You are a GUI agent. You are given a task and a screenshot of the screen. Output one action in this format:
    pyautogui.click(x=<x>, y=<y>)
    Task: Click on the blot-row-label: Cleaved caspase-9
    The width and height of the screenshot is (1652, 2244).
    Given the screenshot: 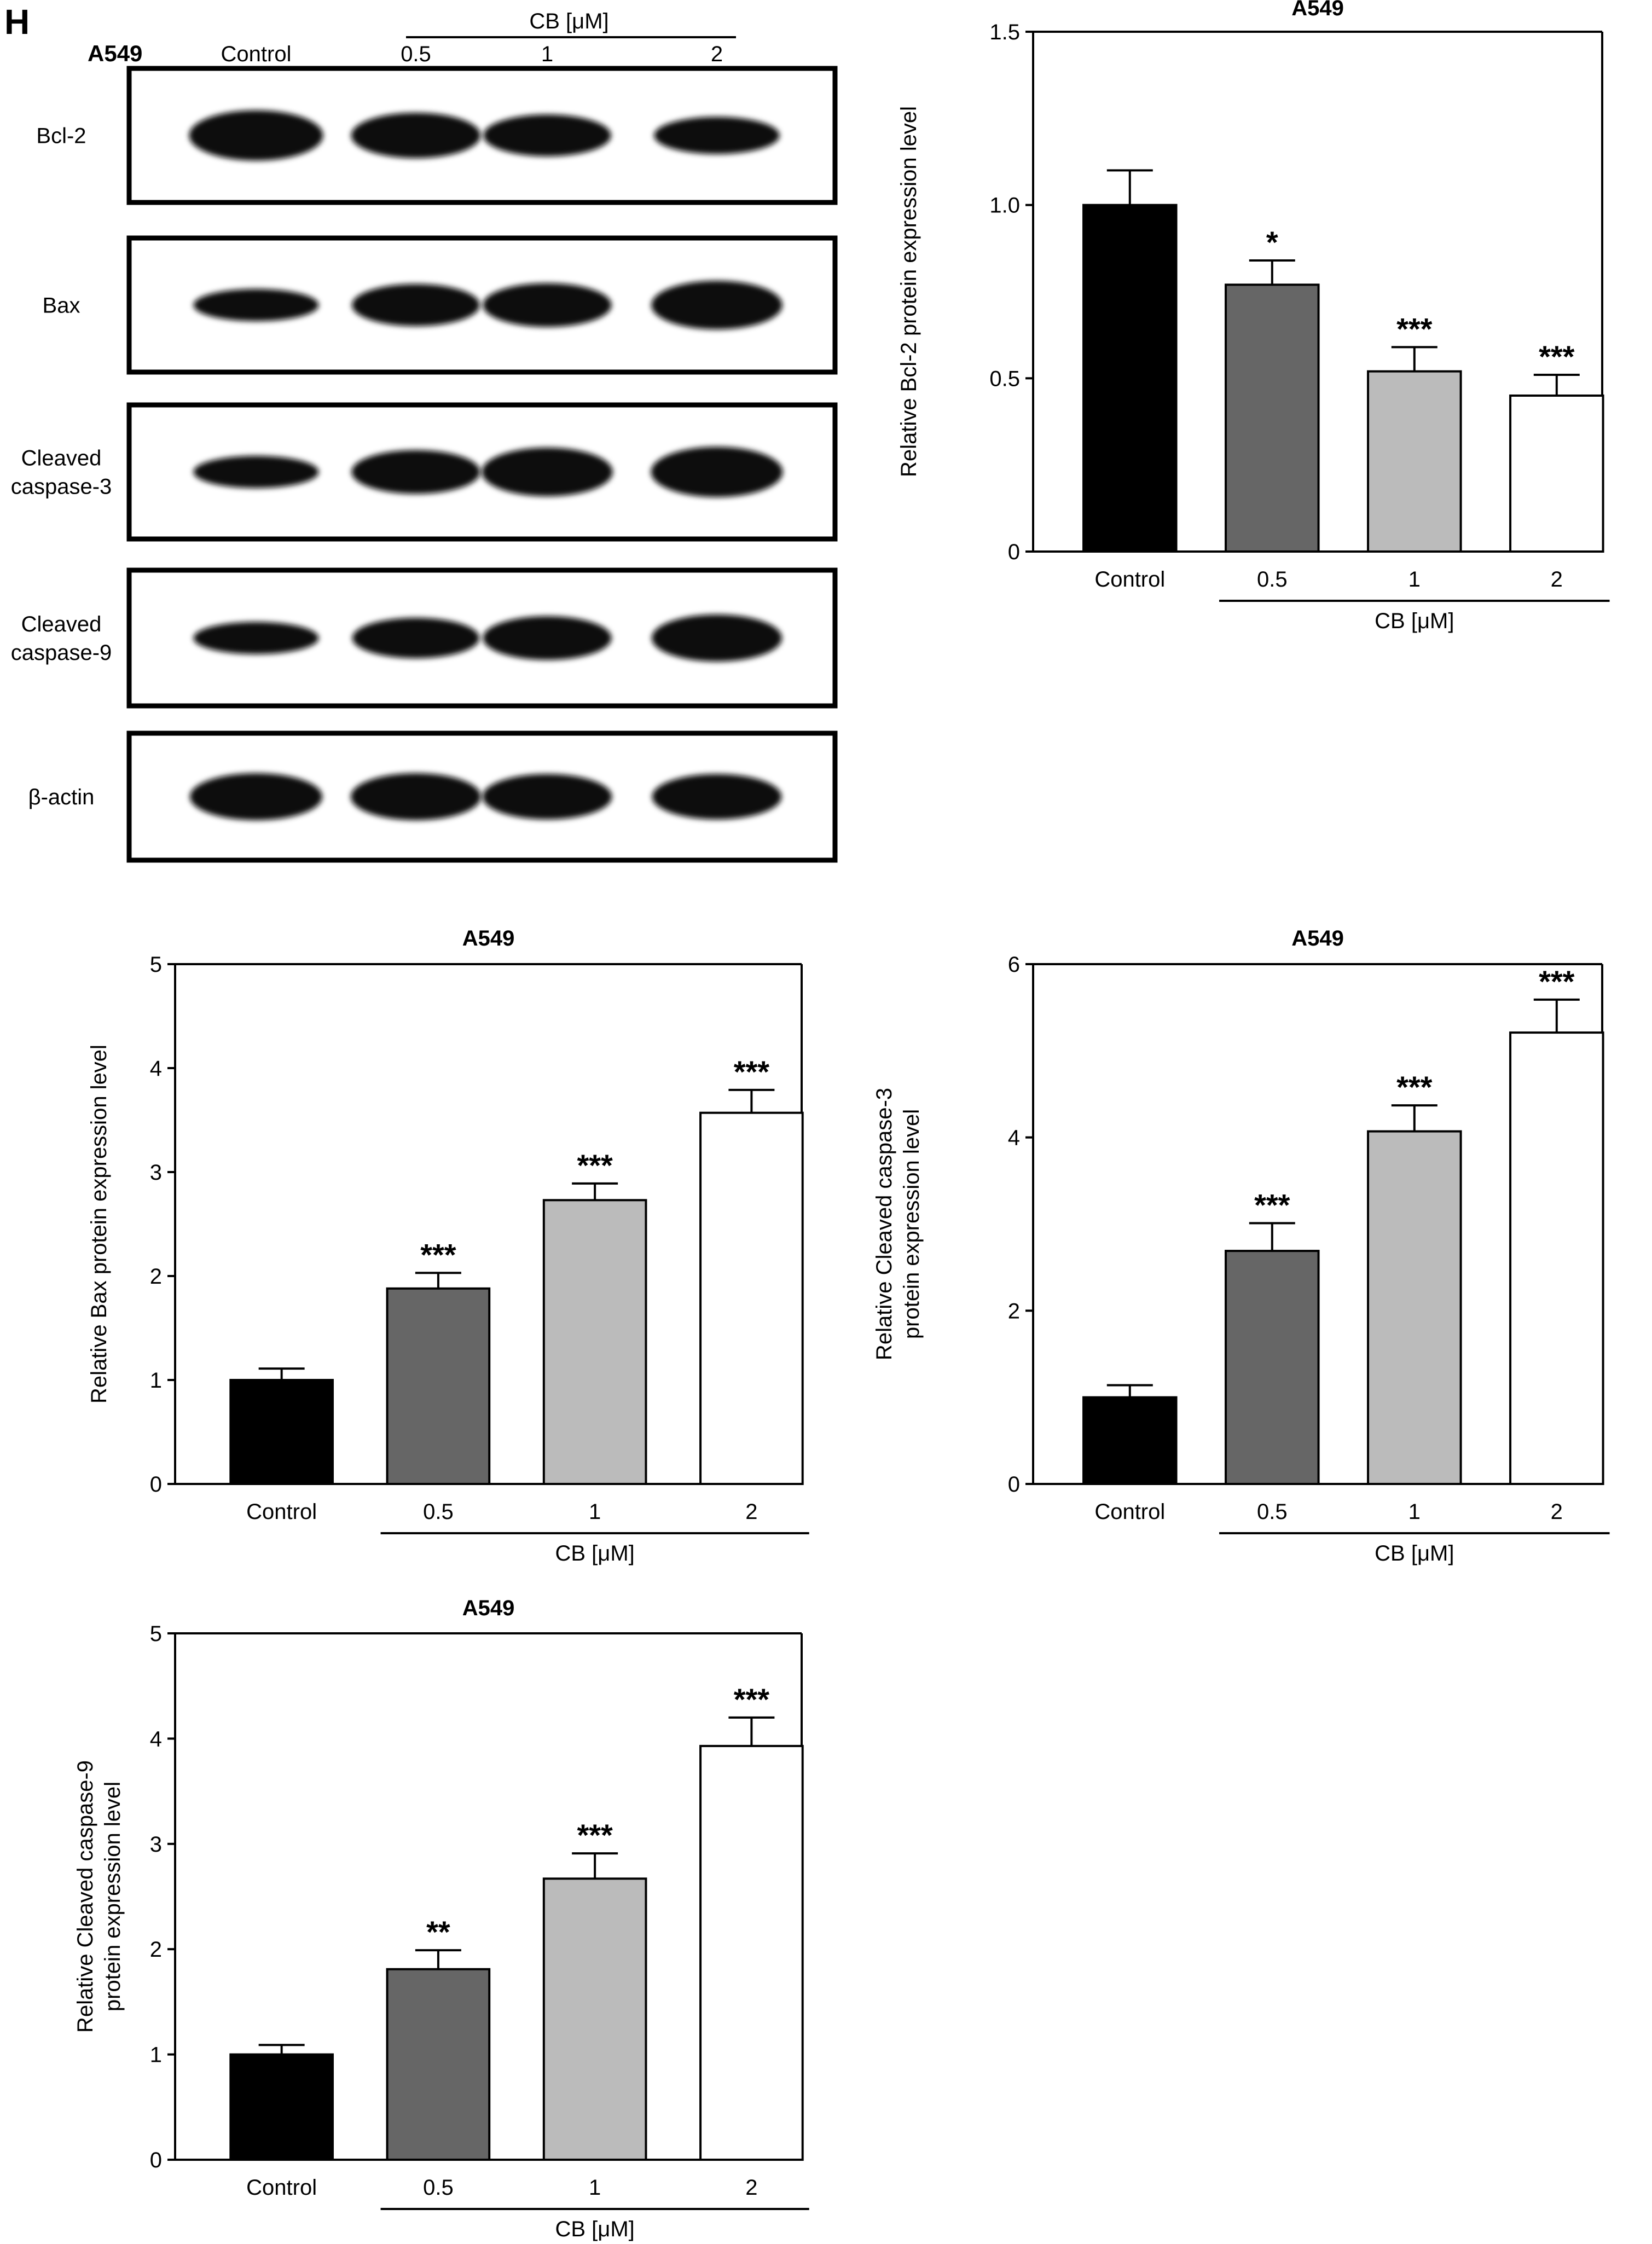 What is the action you would take?
    pyautogui.click(x=61, y=638)
    